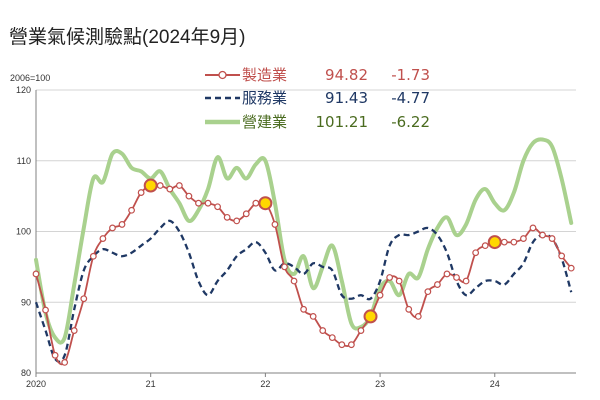 Image resolution: width=600 pixels, height=400 pixels. What do you see at coordinates (30, 78) in the screenshot?
I see `y-axis-unit-label: 2006=100` at bounding box center [30, 78].